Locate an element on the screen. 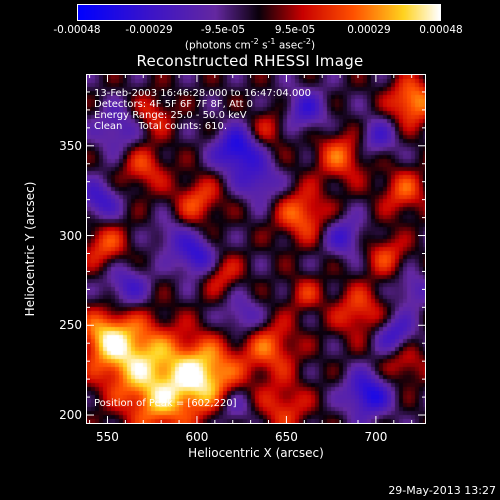 The image size is (500, 500). y-tick-label: 300 is located at coordinates (70, 235).